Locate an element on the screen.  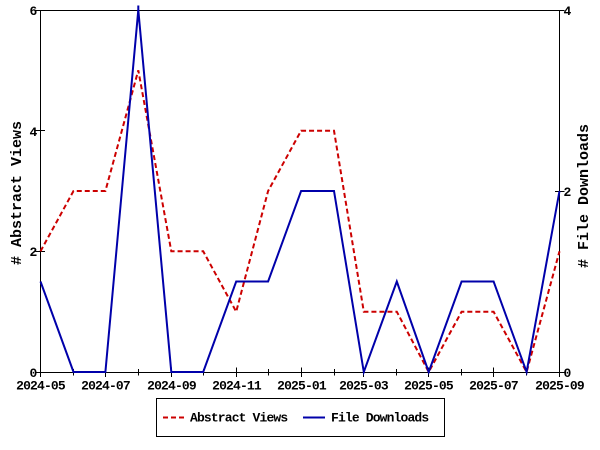
svg-text: 2024-05 is located at coordinates (41, 386).